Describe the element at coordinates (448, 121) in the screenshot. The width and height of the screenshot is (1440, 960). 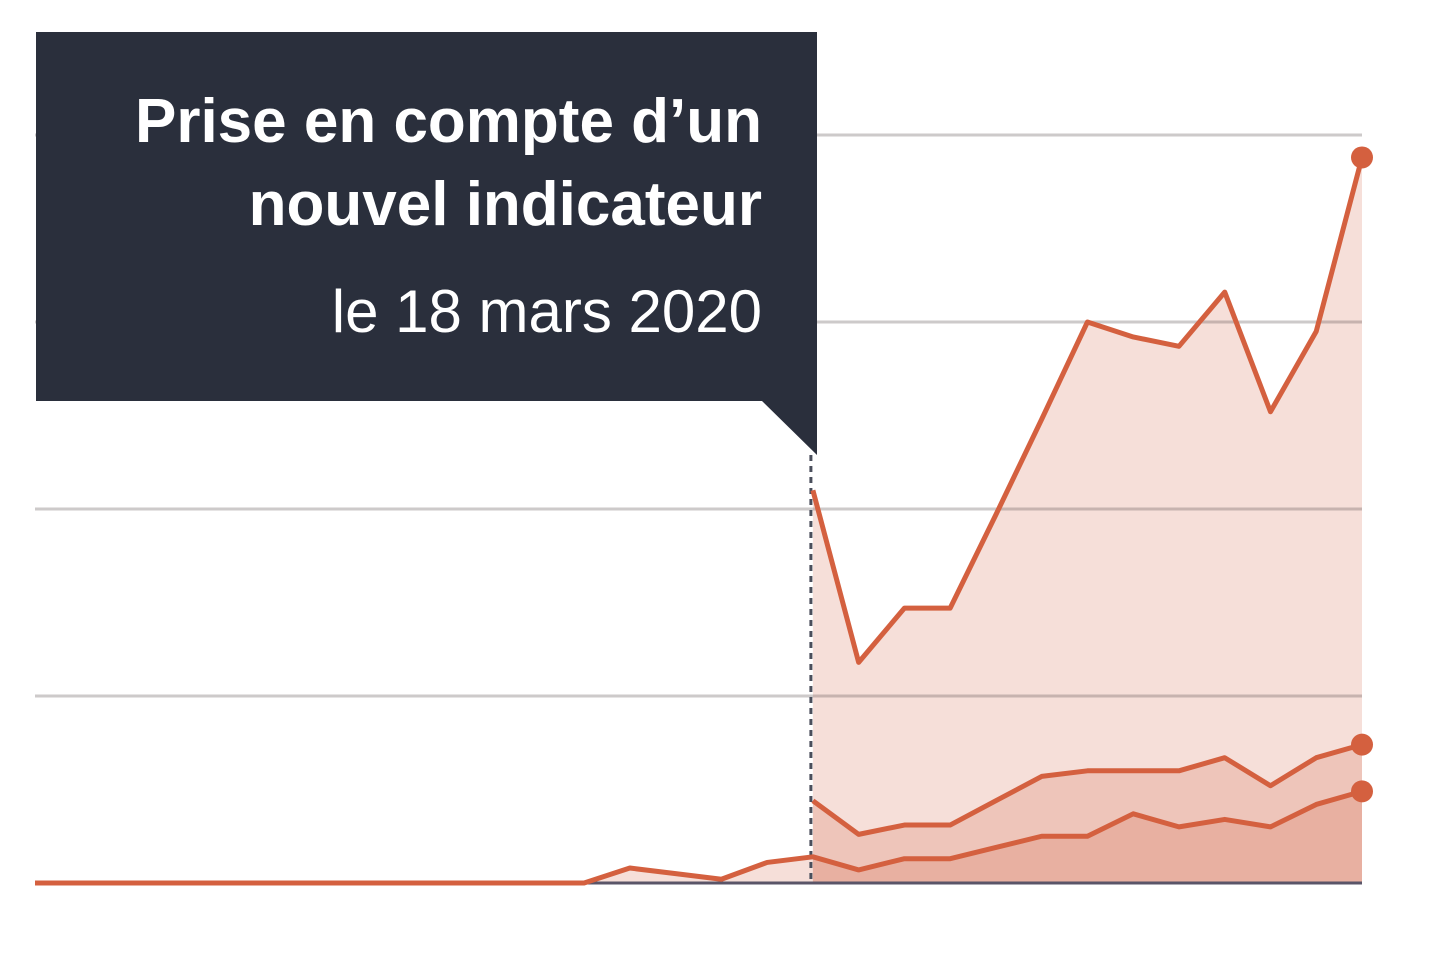
I see `annotation-title: Prise en compte d’un` at that location.